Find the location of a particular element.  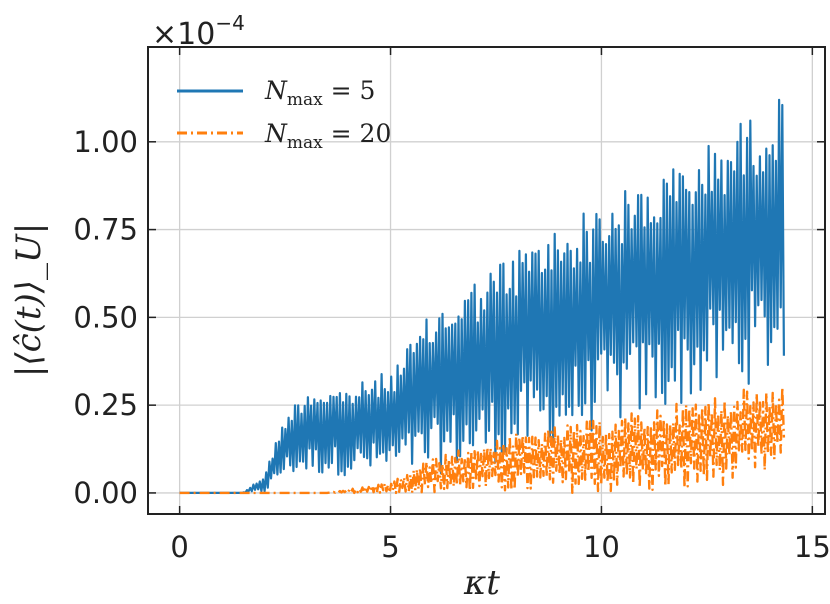

y-tick-label: 1.00 is located at coordinates (105, 142).